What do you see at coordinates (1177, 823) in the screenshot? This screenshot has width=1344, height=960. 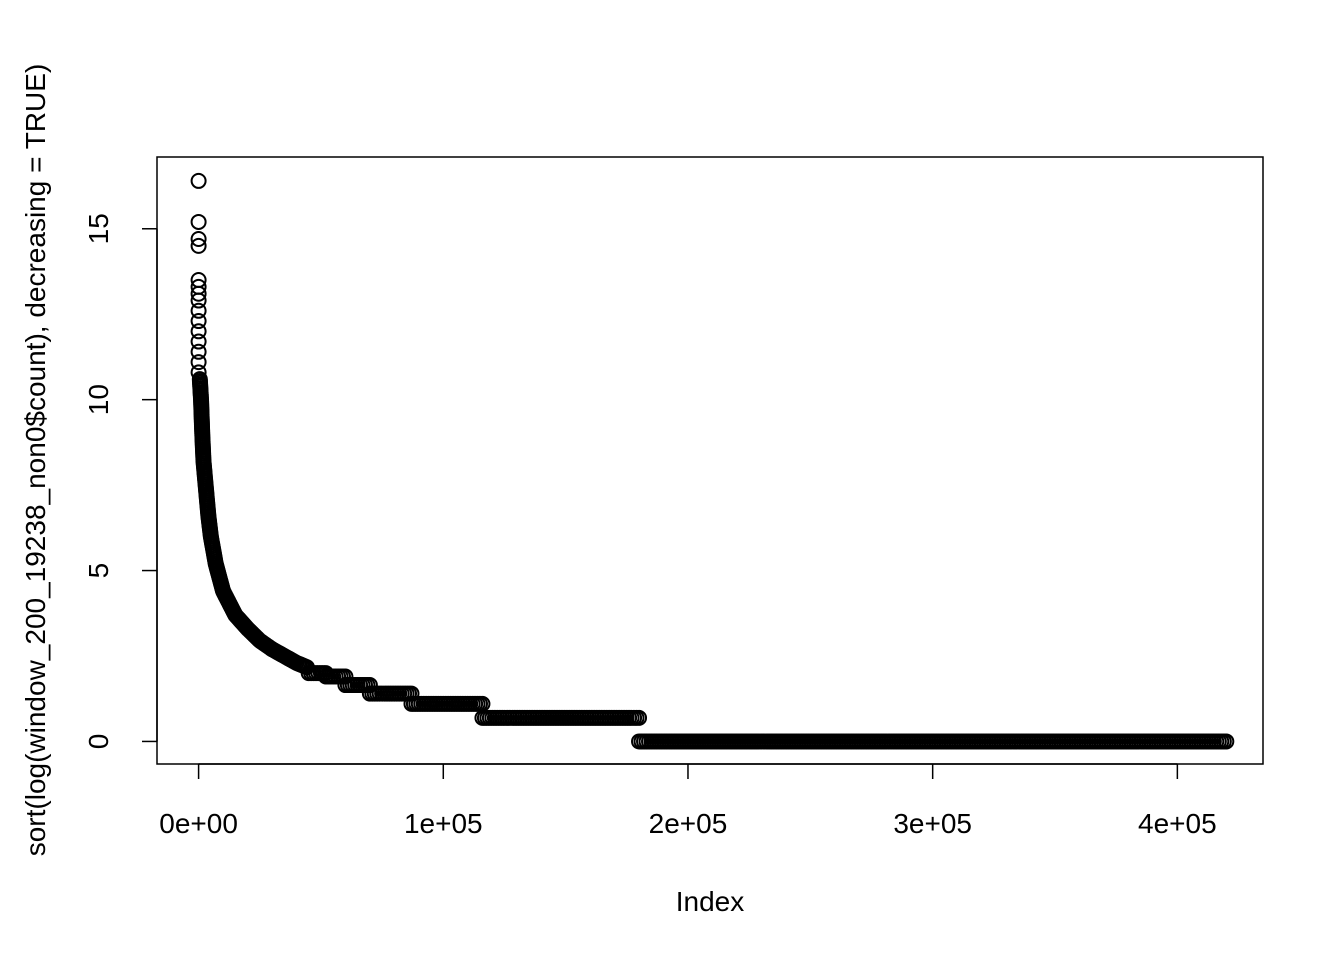 I see `x-tick-label: 4e+05` at bounding box center [1177, 823].